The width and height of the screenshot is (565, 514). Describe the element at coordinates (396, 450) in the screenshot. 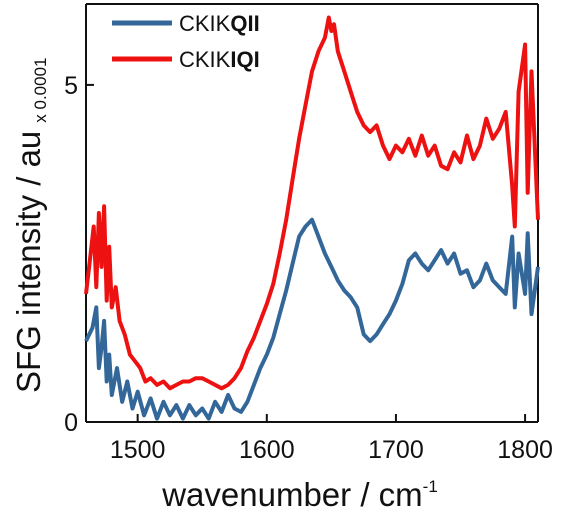

I see `x-tick-label: 1700` at that location.